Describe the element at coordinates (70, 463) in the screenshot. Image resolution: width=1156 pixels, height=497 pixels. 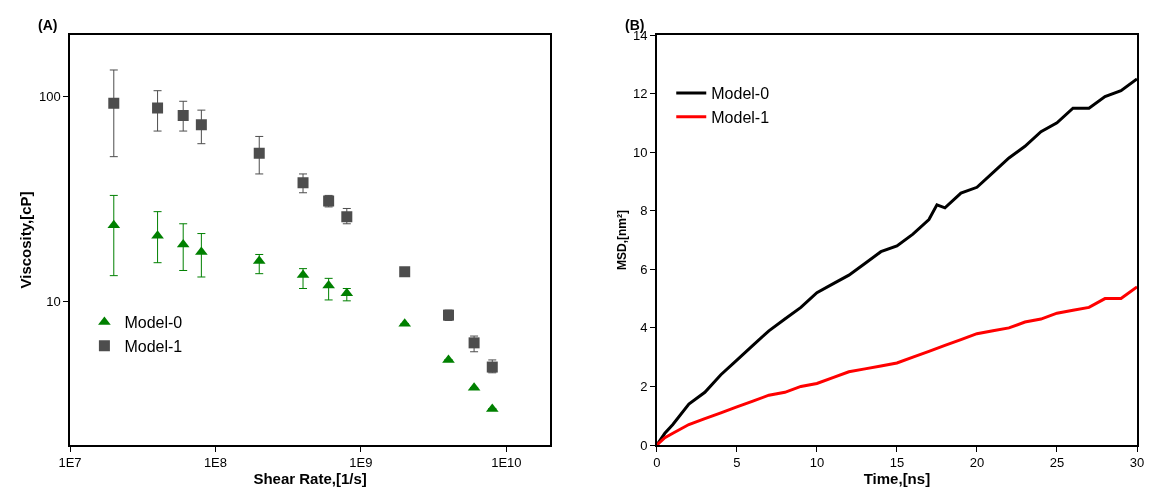
I see `x-tick-label: 1E7` at that location.